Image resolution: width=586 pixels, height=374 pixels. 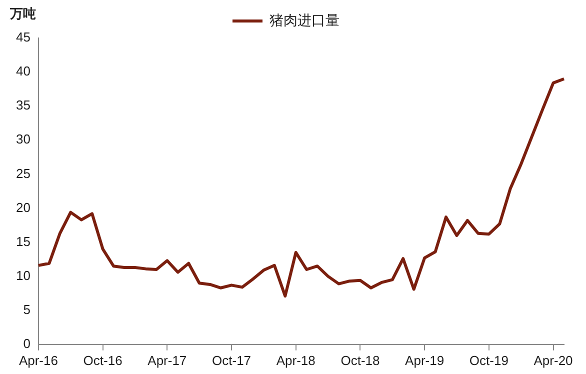 What do you see at coordinates (23, 37) in the screenshot?
I see `y-tick-label: 45` at bounding box center [23, 37].